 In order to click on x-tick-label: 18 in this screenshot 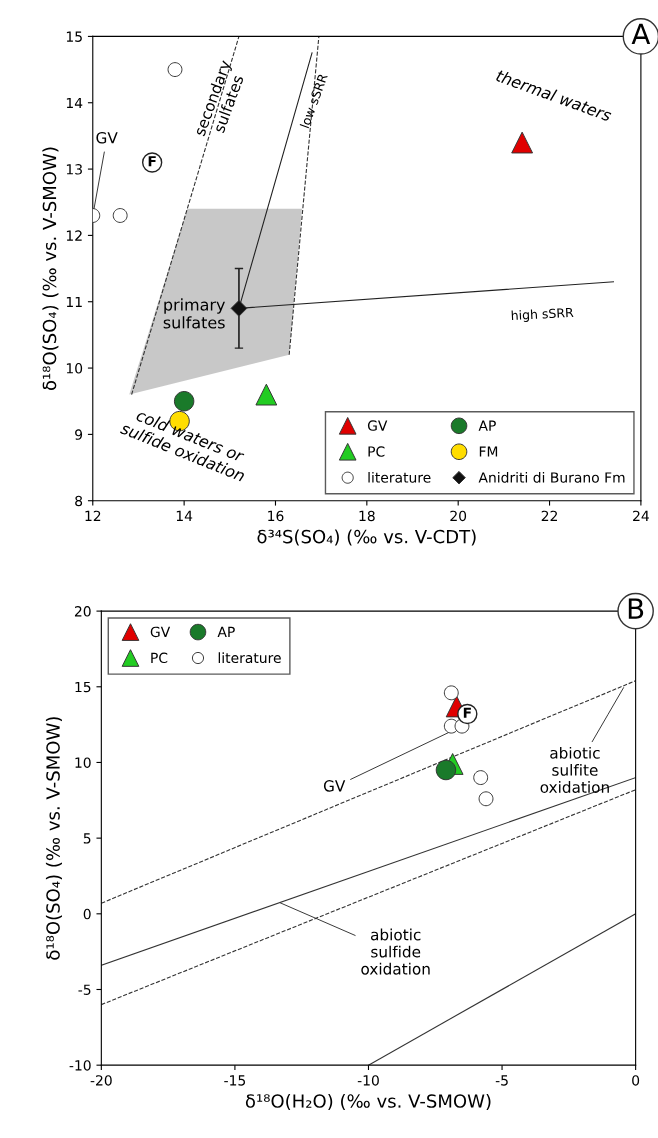, I will do `click(367, 516)`.